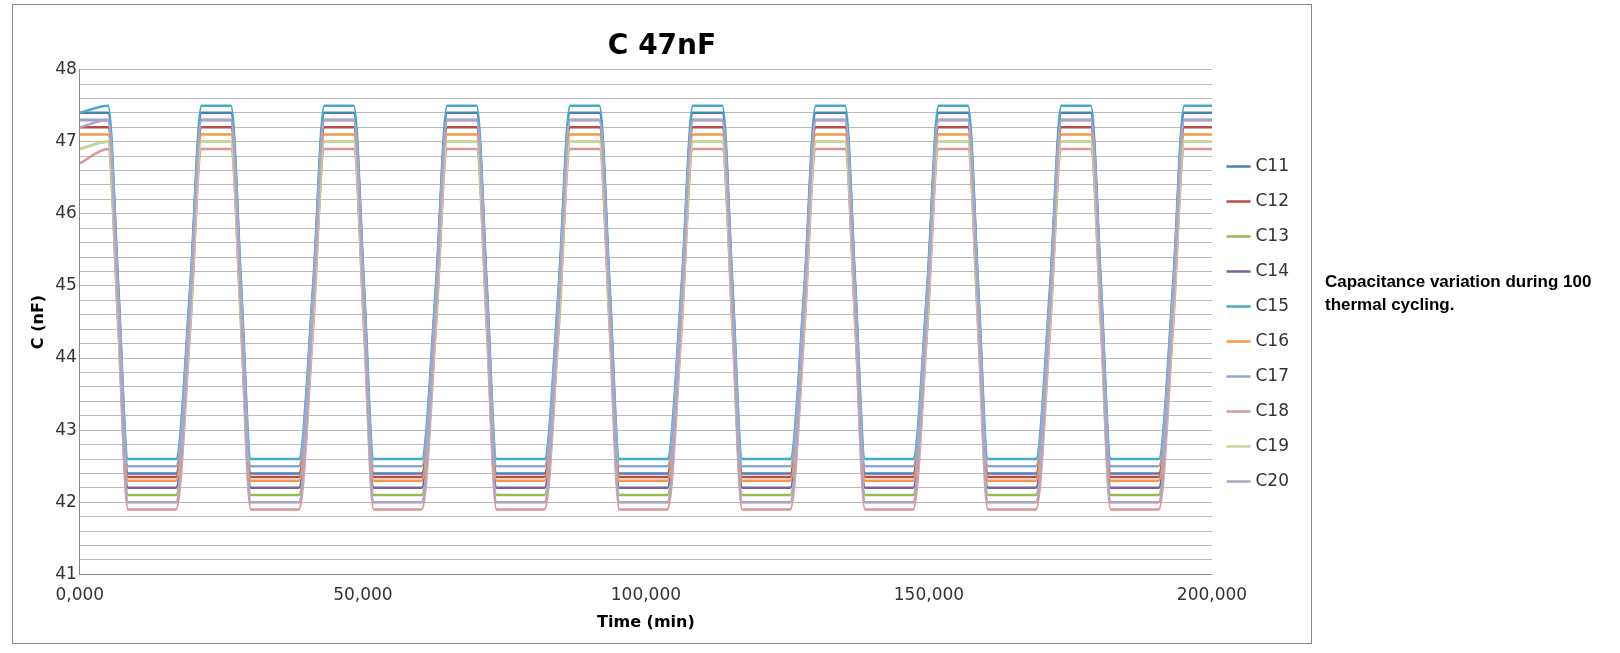 Image resolution: width=1620 pixels, height=653 pixels. What do you see at coordinates (1272, 269) in the screenshot?
I see `legend-label: C14` at bounding box center [1272, 269].